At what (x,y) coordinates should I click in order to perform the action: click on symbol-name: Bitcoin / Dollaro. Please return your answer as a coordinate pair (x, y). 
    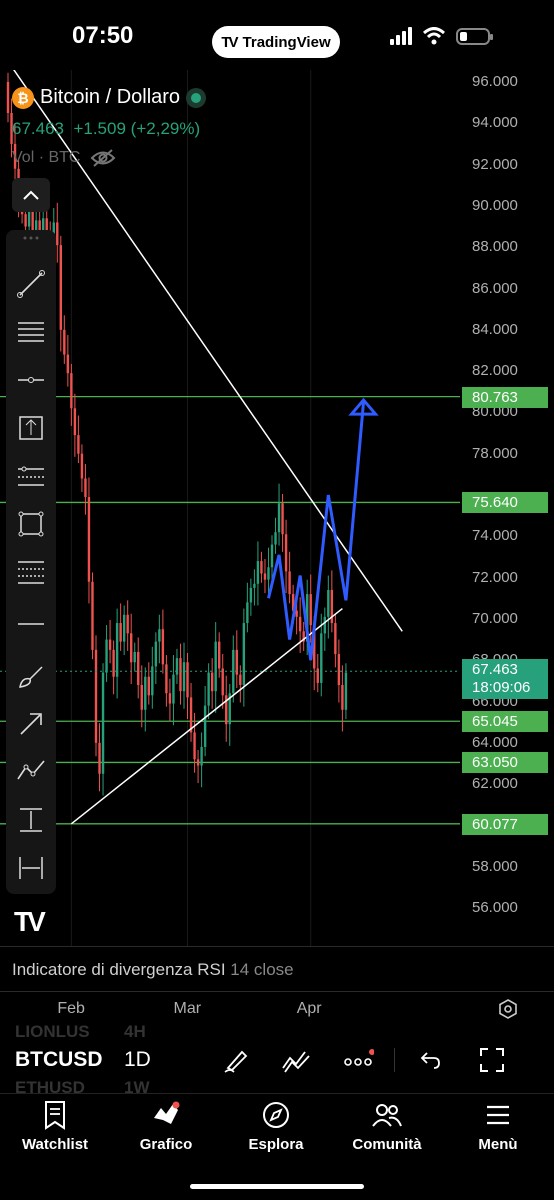
    Looking at the image, I should click on (110, 97).